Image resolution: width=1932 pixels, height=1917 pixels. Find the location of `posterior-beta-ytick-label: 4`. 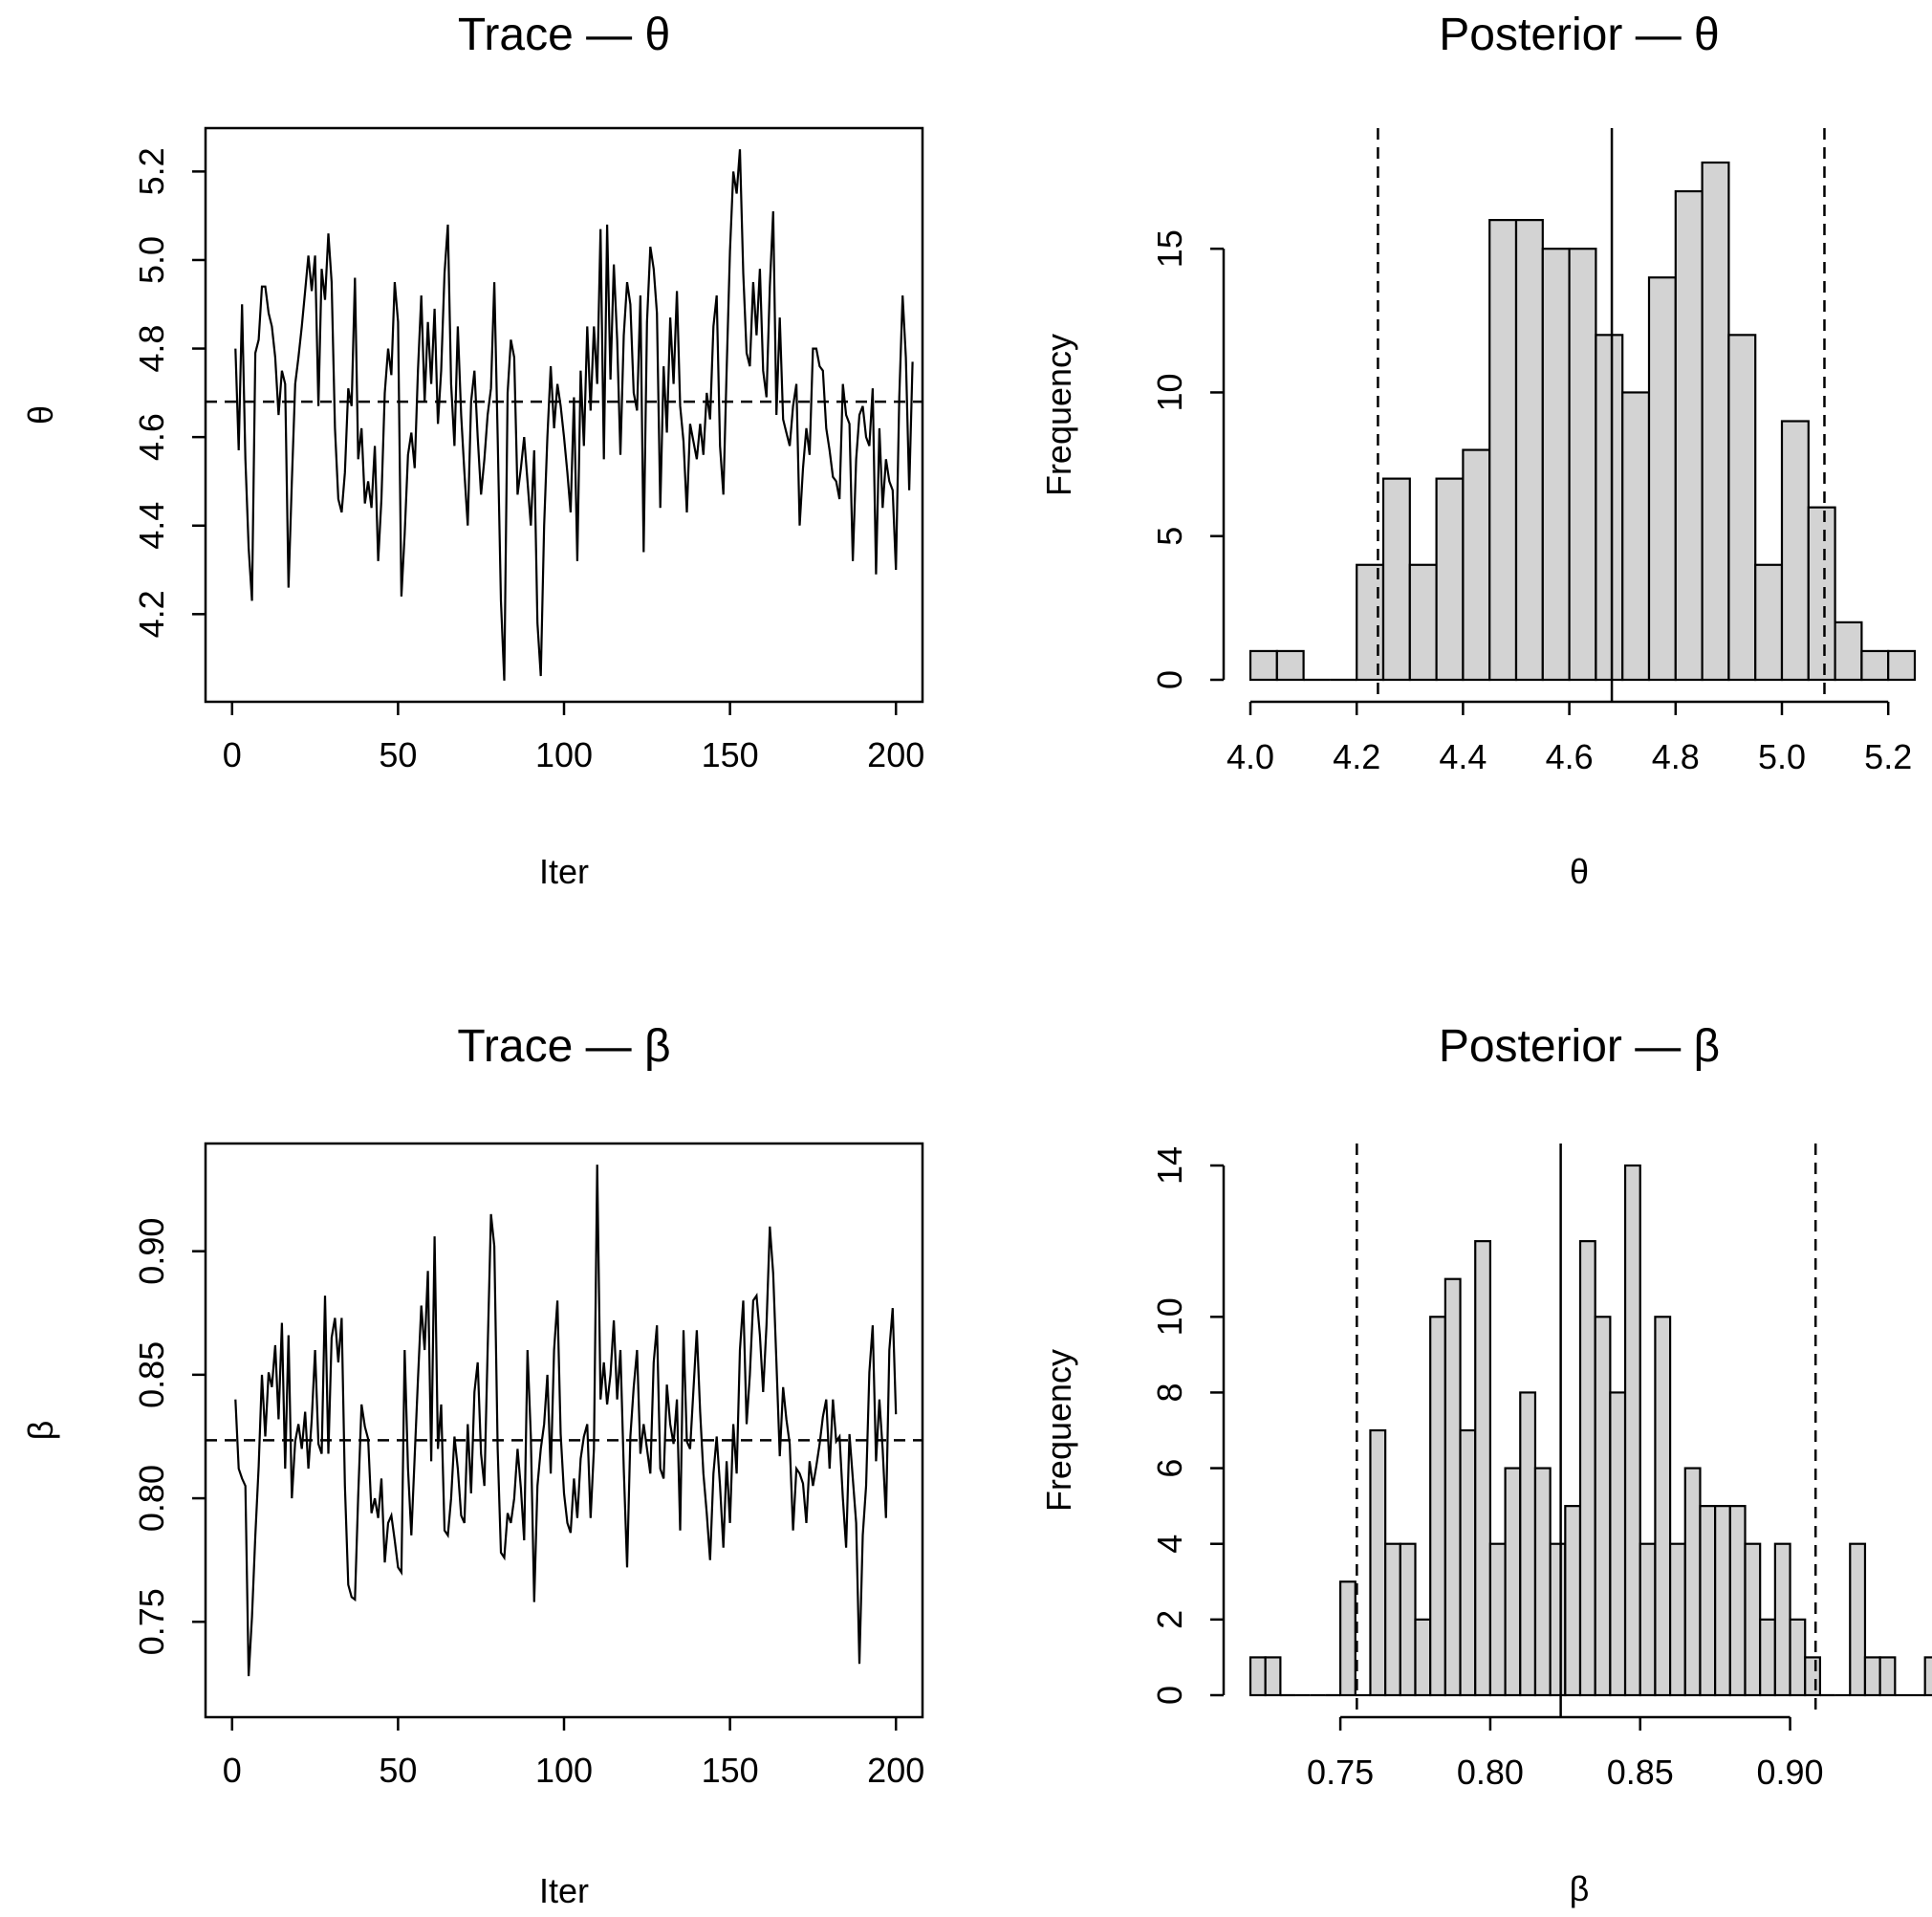

posterior-beta-ytick-label: 4 is located at coordinates (1170, 1544).